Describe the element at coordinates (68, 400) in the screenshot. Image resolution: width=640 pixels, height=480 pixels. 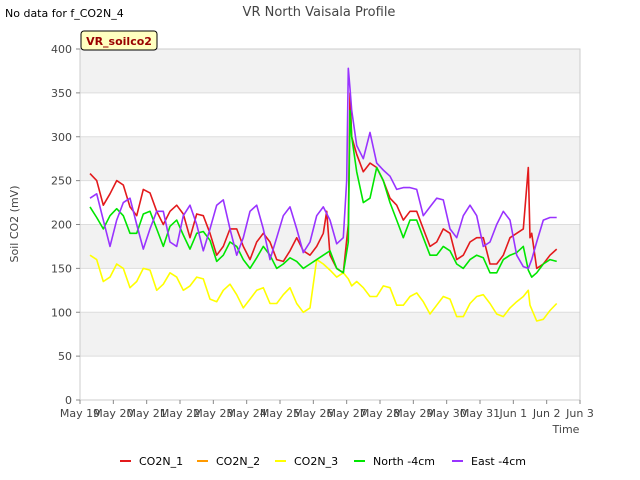
I see `y-tick-label: 0` at that location.